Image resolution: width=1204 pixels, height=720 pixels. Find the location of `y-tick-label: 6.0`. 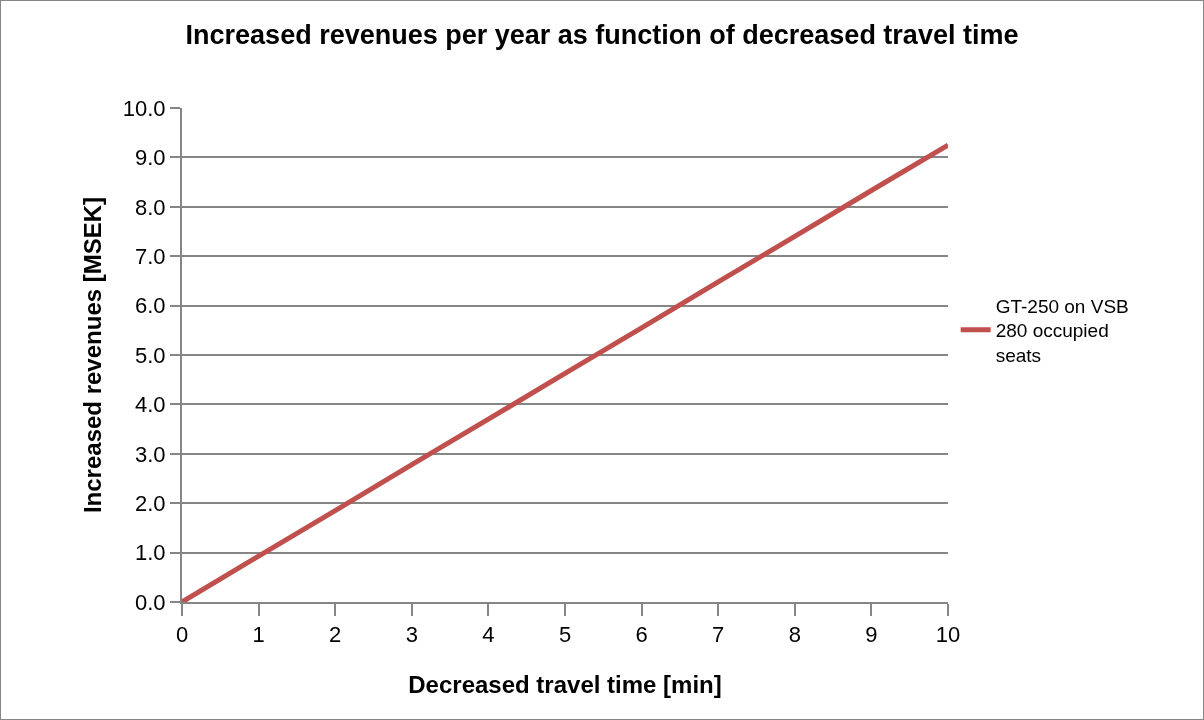

y-tick-label: 6.0 is located at coordinates (150, 306).